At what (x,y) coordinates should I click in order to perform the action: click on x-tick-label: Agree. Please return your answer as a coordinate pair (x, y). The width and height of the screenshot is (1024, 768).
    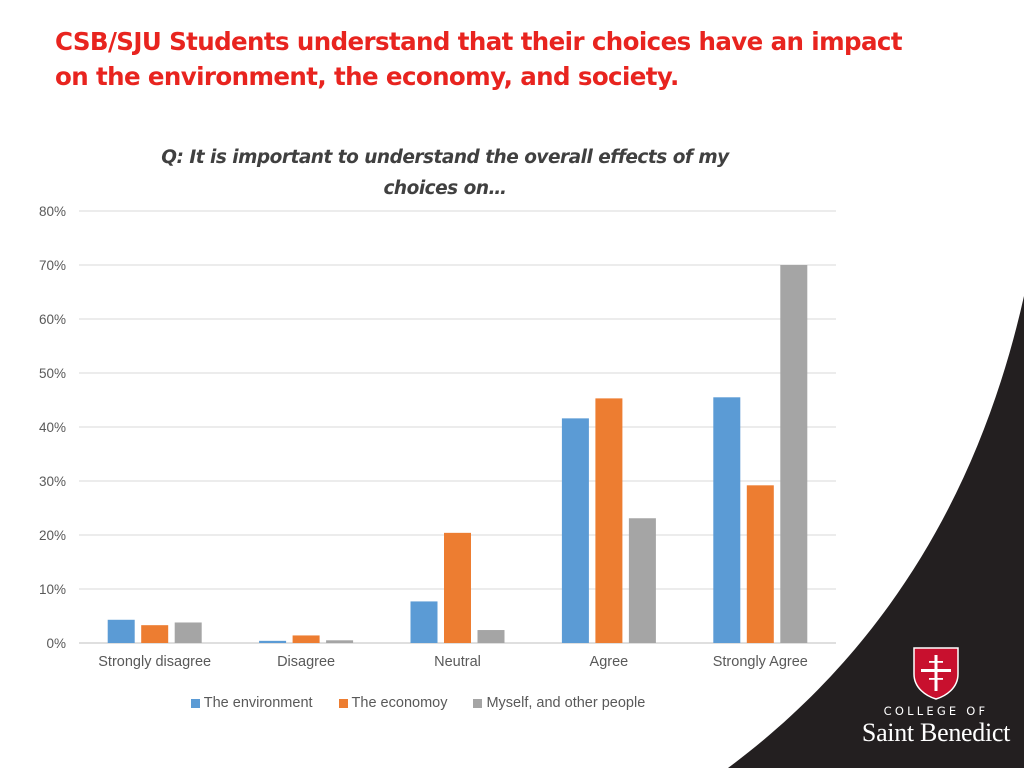
    Looking at the image, I should click on (609, 662).